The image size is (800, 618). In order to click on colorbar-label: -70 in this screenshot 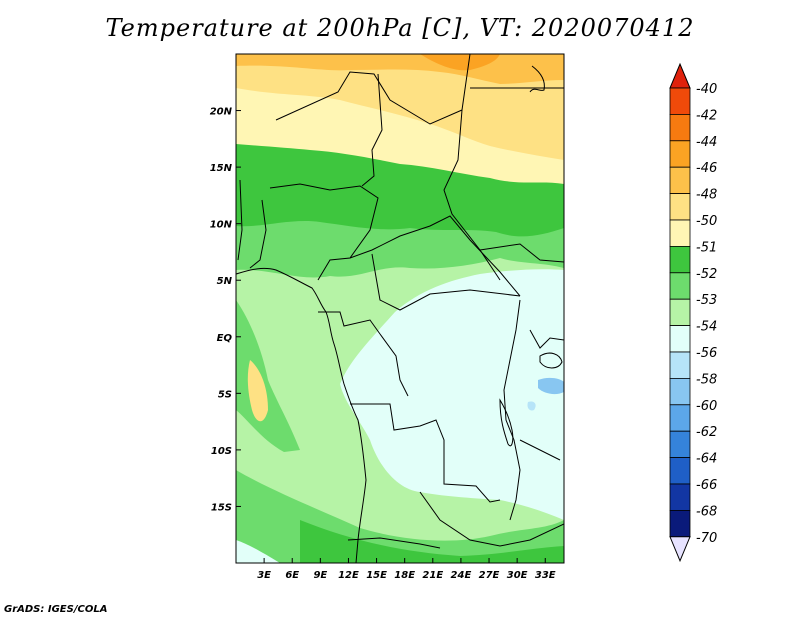, I will do `click(706, 538)`.